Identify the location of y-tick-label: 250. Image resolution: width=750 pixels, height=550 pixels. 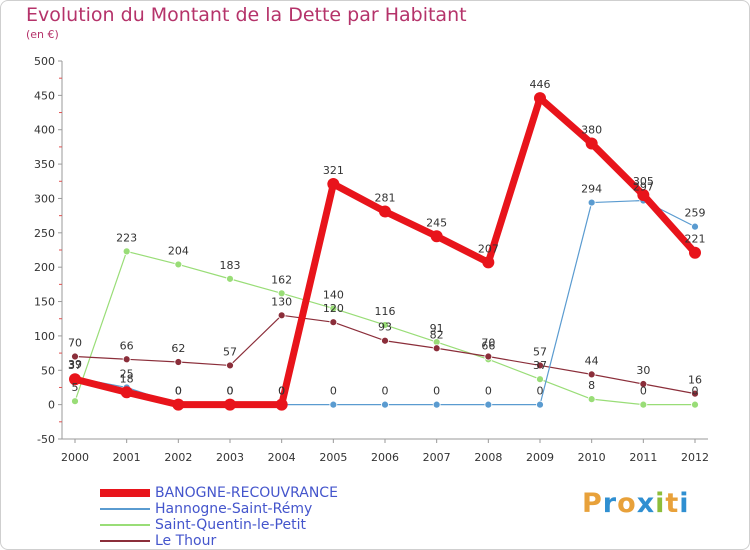
(44, 233).